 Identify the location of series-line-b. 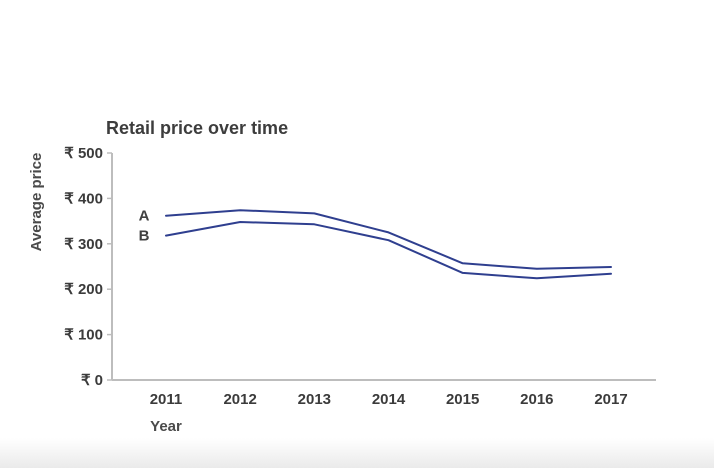
(388, 250).